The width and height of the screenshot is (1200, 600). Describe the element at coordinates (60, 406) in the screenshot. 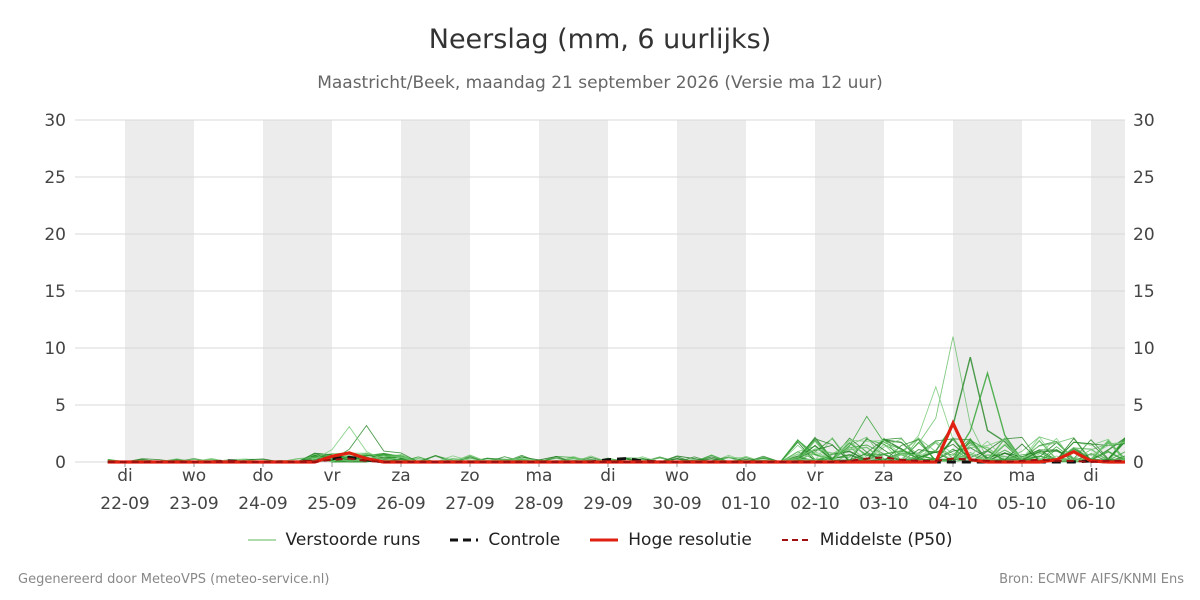

I see `y-tick-label-left: 5` at that location.